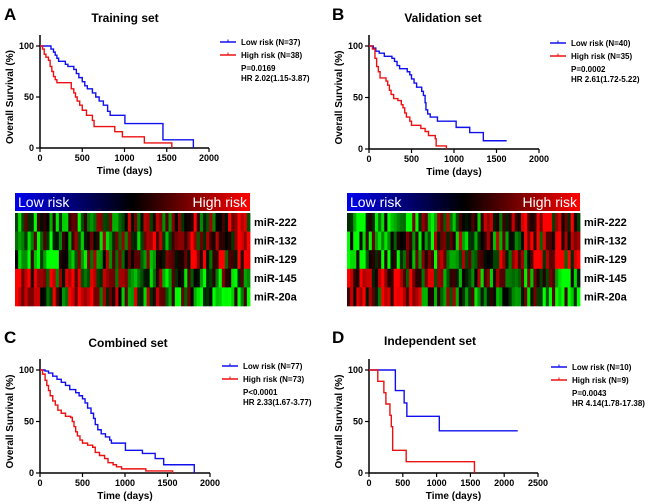 This screenshot has height=504, width=650. Describe the element at coordinates (605, 223) in the screenshot. I see `mirna-row-label: miR-222` at that location.